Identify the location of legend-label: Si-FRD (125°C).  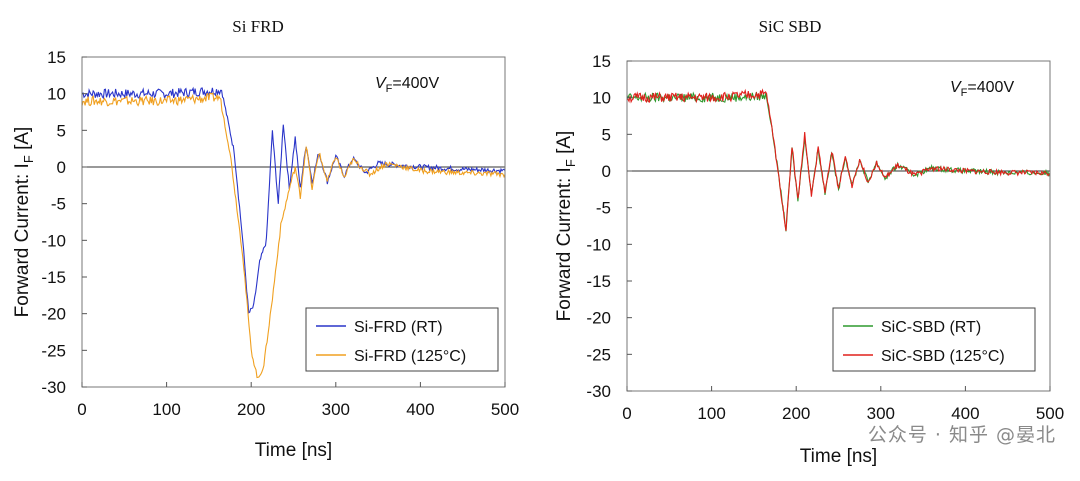
(410, 356).